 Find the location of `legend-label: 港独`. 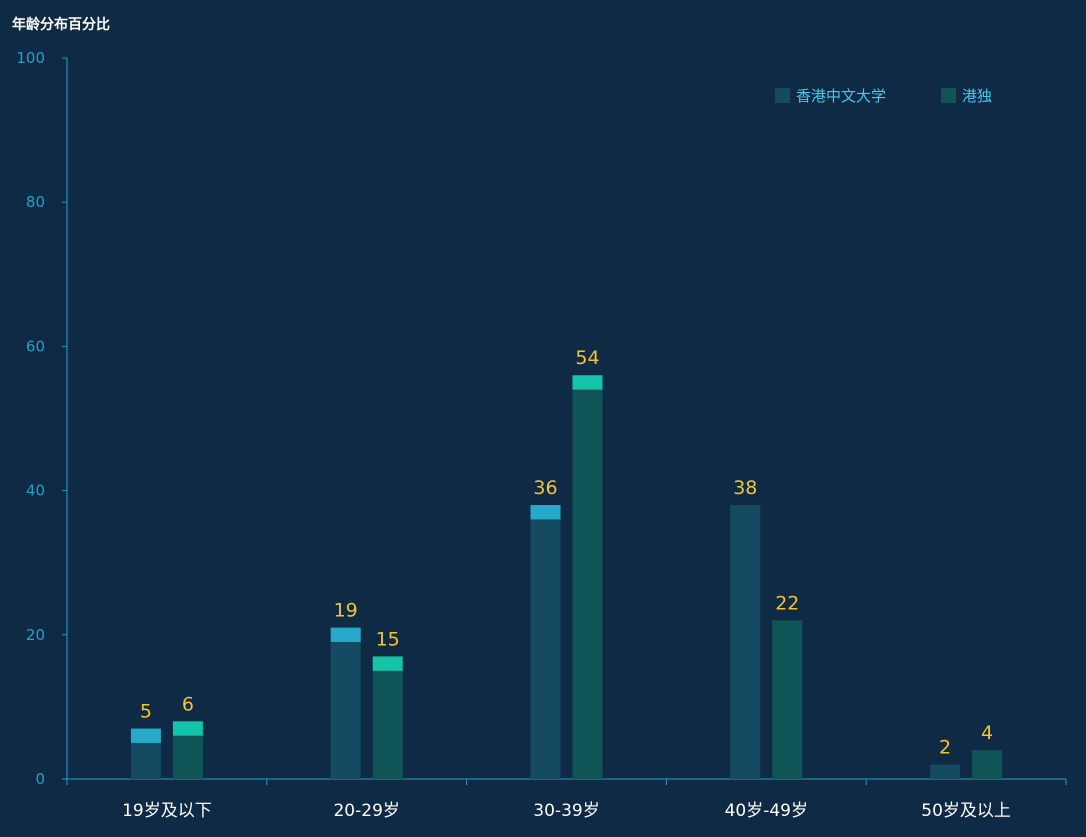

legend-label: 港独 is located at coordinates (977, 96).